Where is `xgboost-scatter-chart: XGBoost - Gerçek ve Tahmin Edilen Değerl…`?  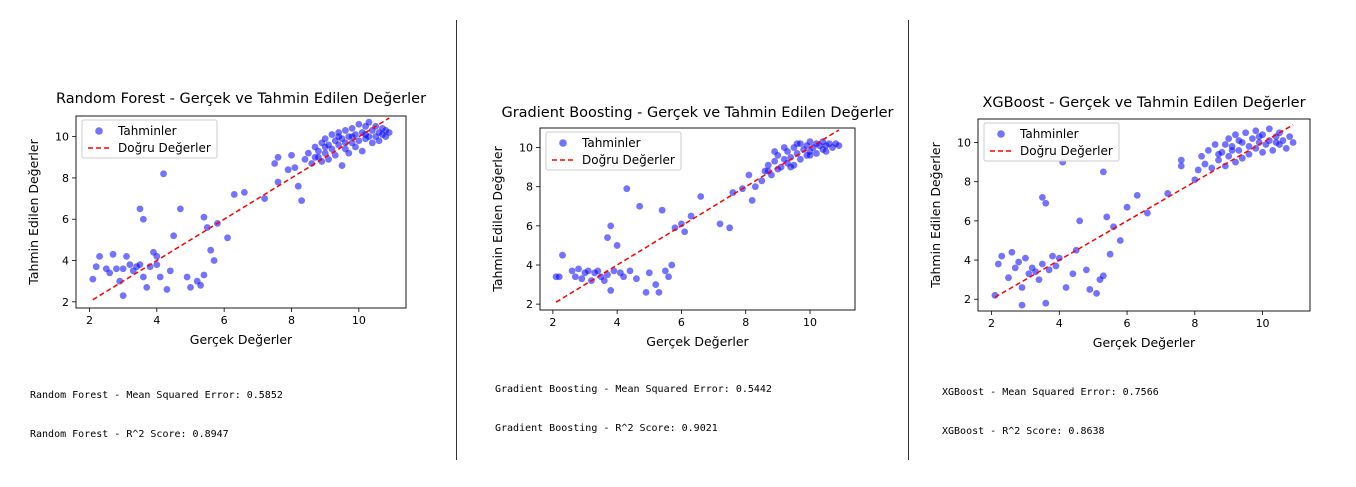
xgboost-scatter-chart: XGBoost - Gerçek ve Tahmin Edilen Değerl… is located at coordinates (1119, 222).